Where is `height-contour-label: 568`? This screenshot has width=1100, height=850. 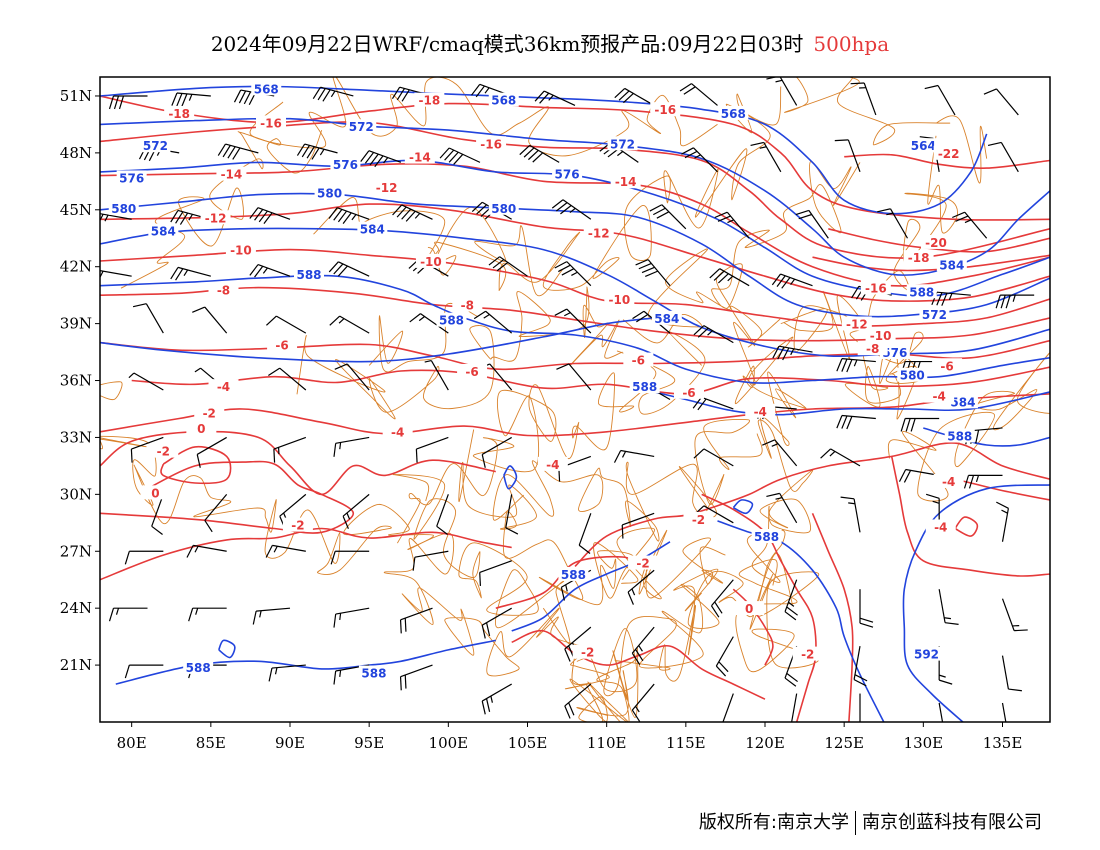
height-contour-label: 568 is located at coordinates (266, 89).